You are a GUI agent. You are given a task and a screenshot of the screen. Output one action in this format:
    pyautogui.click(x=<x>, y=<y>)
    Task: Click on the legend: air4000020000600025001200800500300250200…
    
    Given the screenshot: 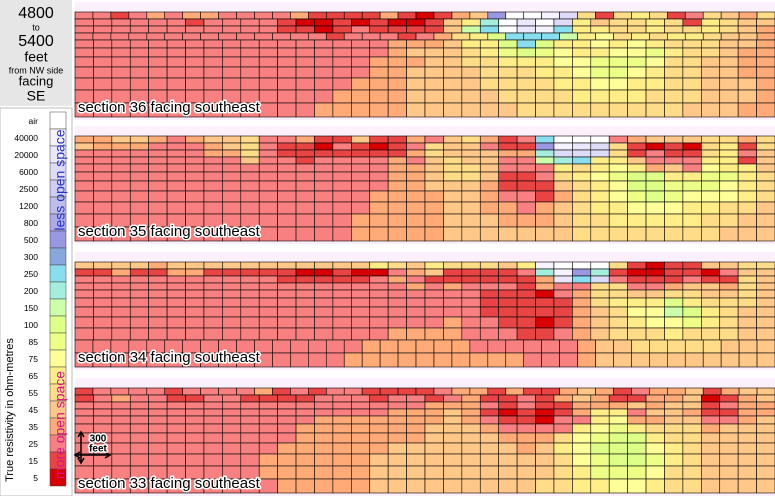 What is the action you would take?
    pyautogui.click(x=40, y=299)
    